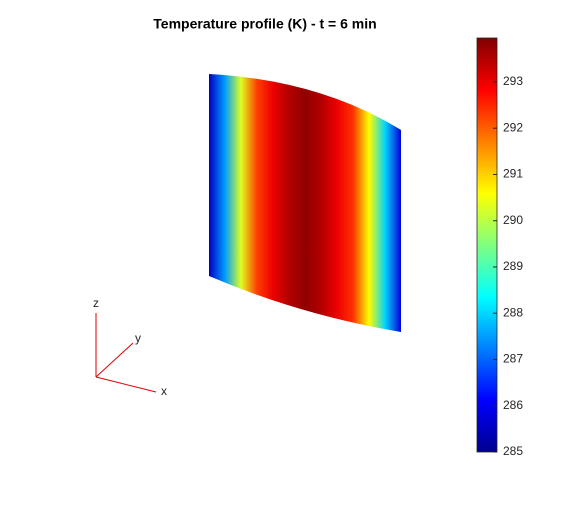  I want to click on colorbar-tick-label: 289, so click(513, 266).